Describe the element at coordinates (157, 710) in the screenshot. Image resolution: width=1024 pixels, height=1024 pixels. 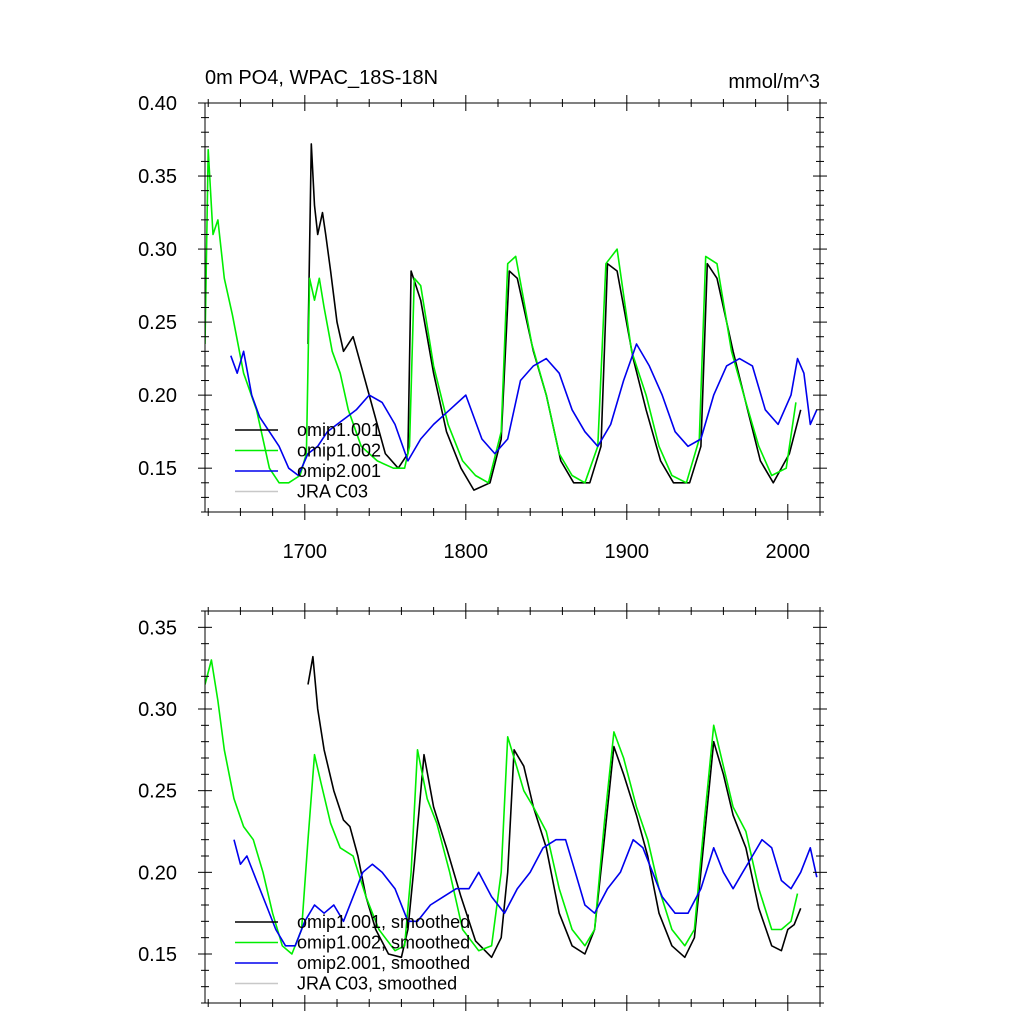
I see `panel2-ytick-label: 0.30` at that location.